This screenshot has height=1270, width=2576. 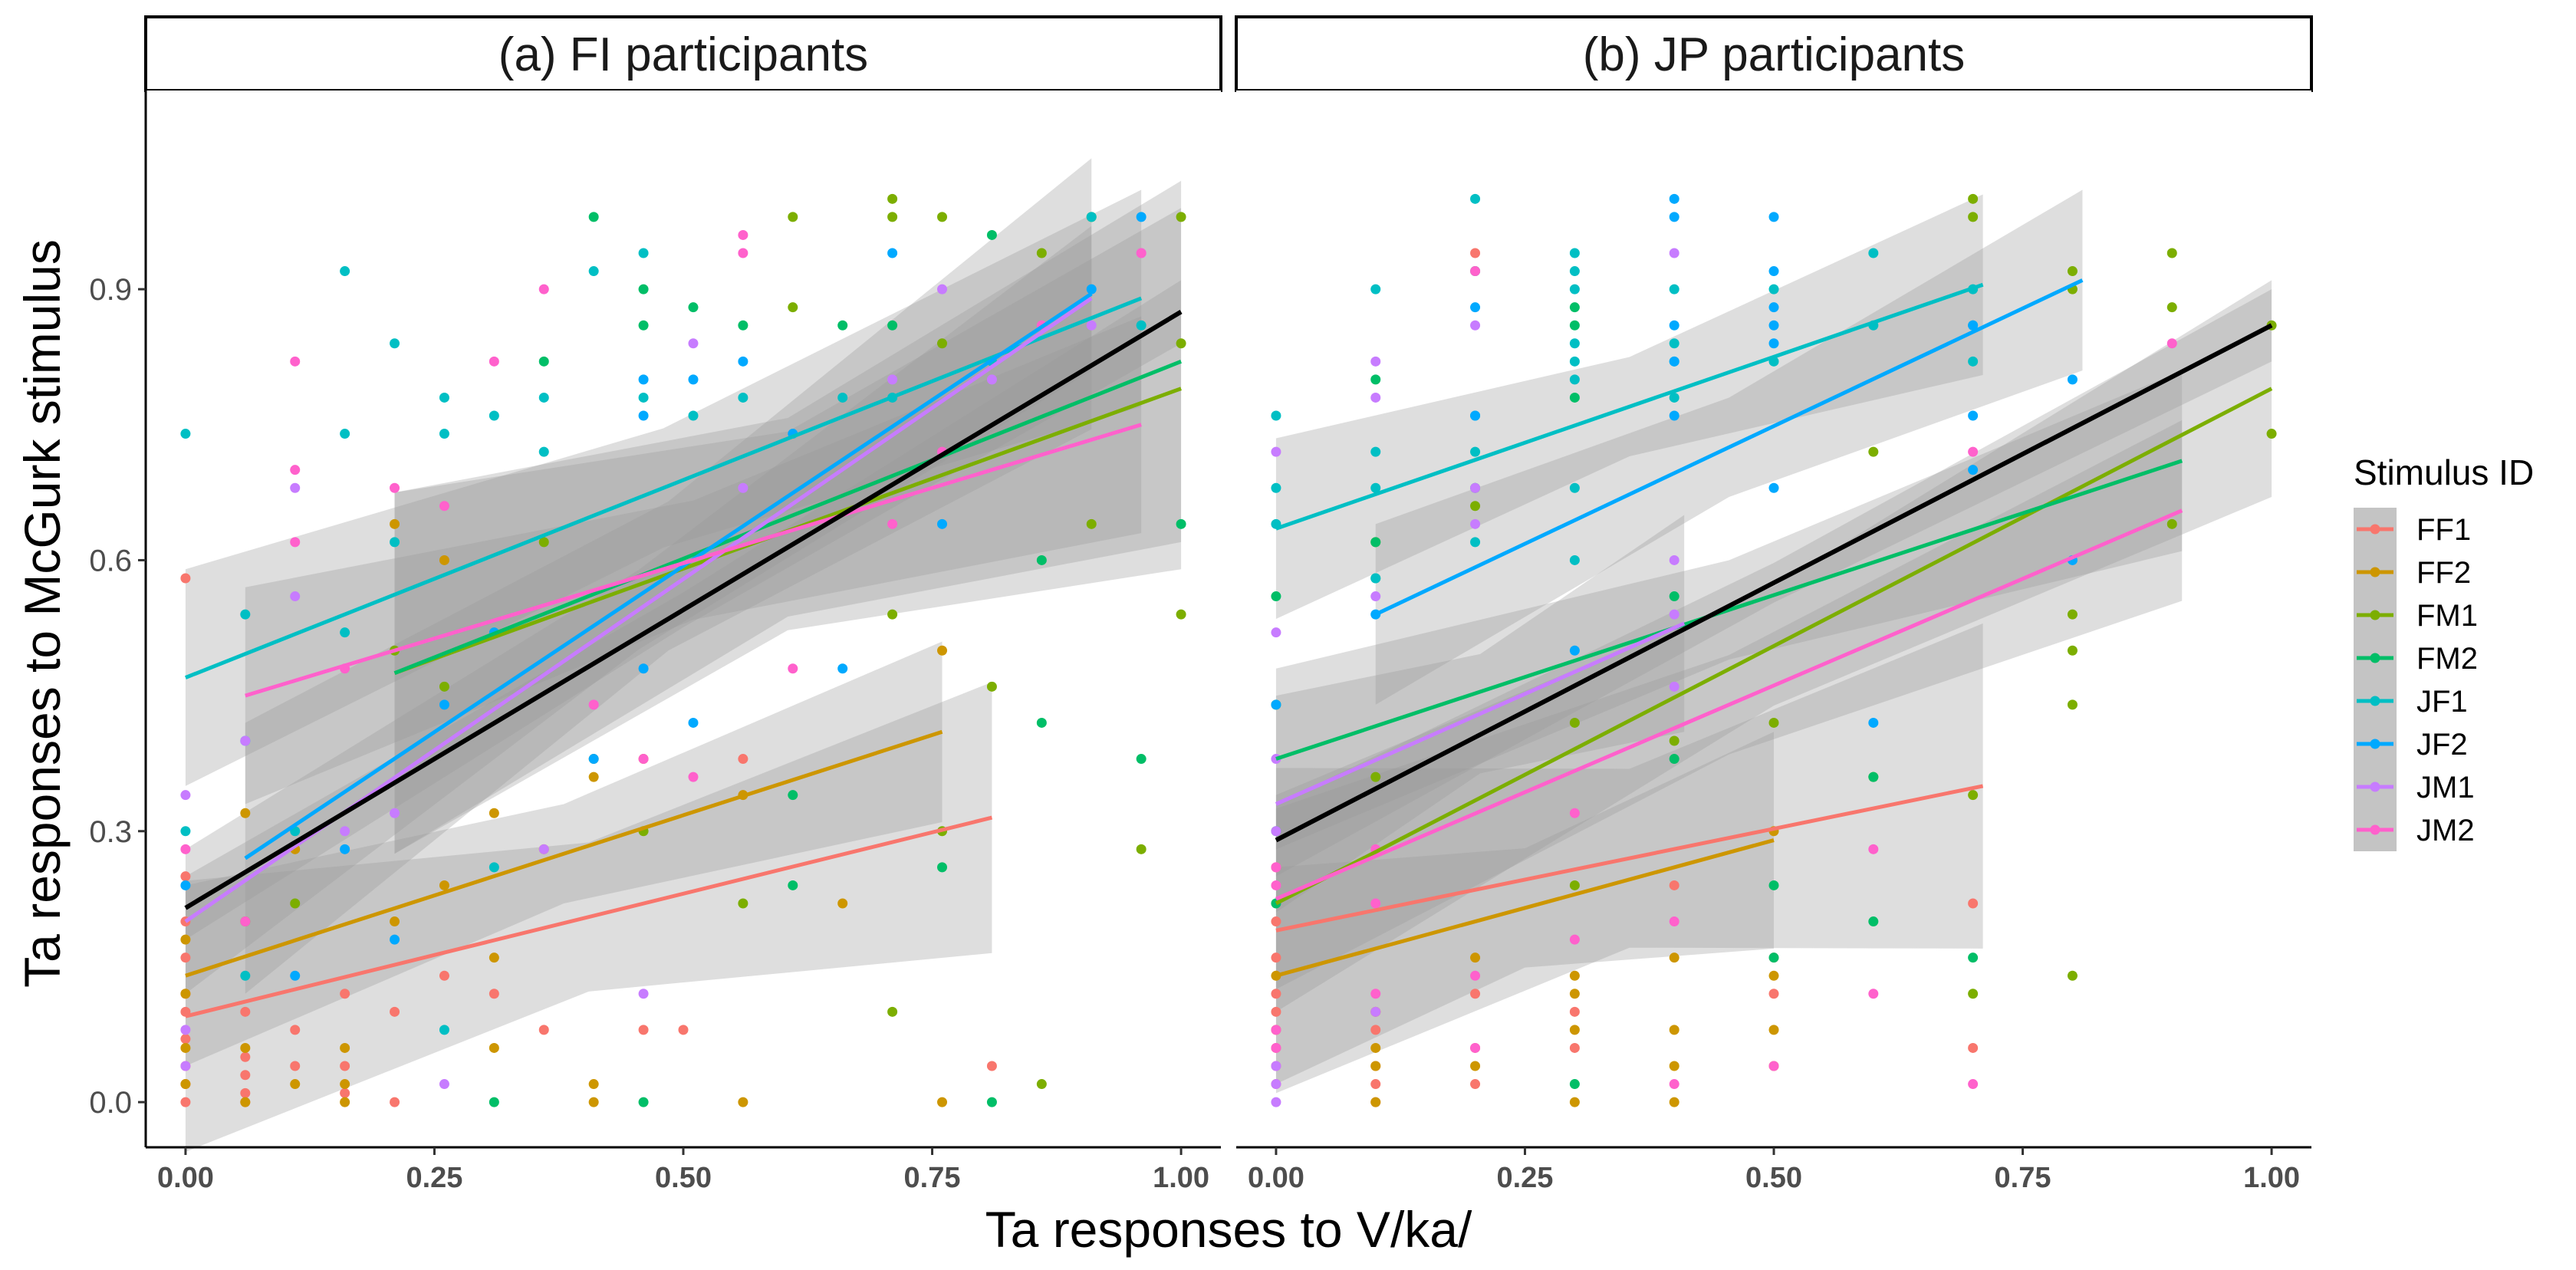 What do you see at coordinates (110, 1103) in the screenshot?
I see `y-tick-label: 0.0` at bounding box center [110, 1103].